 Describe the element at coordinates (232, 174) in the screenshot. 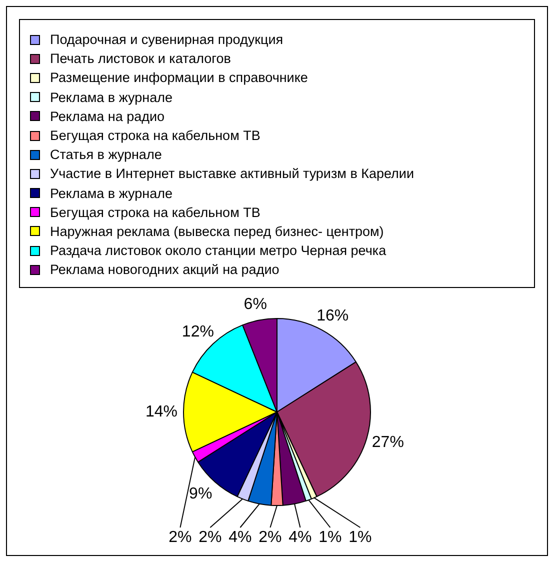

I see `legend-label: Участие в Интернет выставке активный туризм в Карелии` at that location.